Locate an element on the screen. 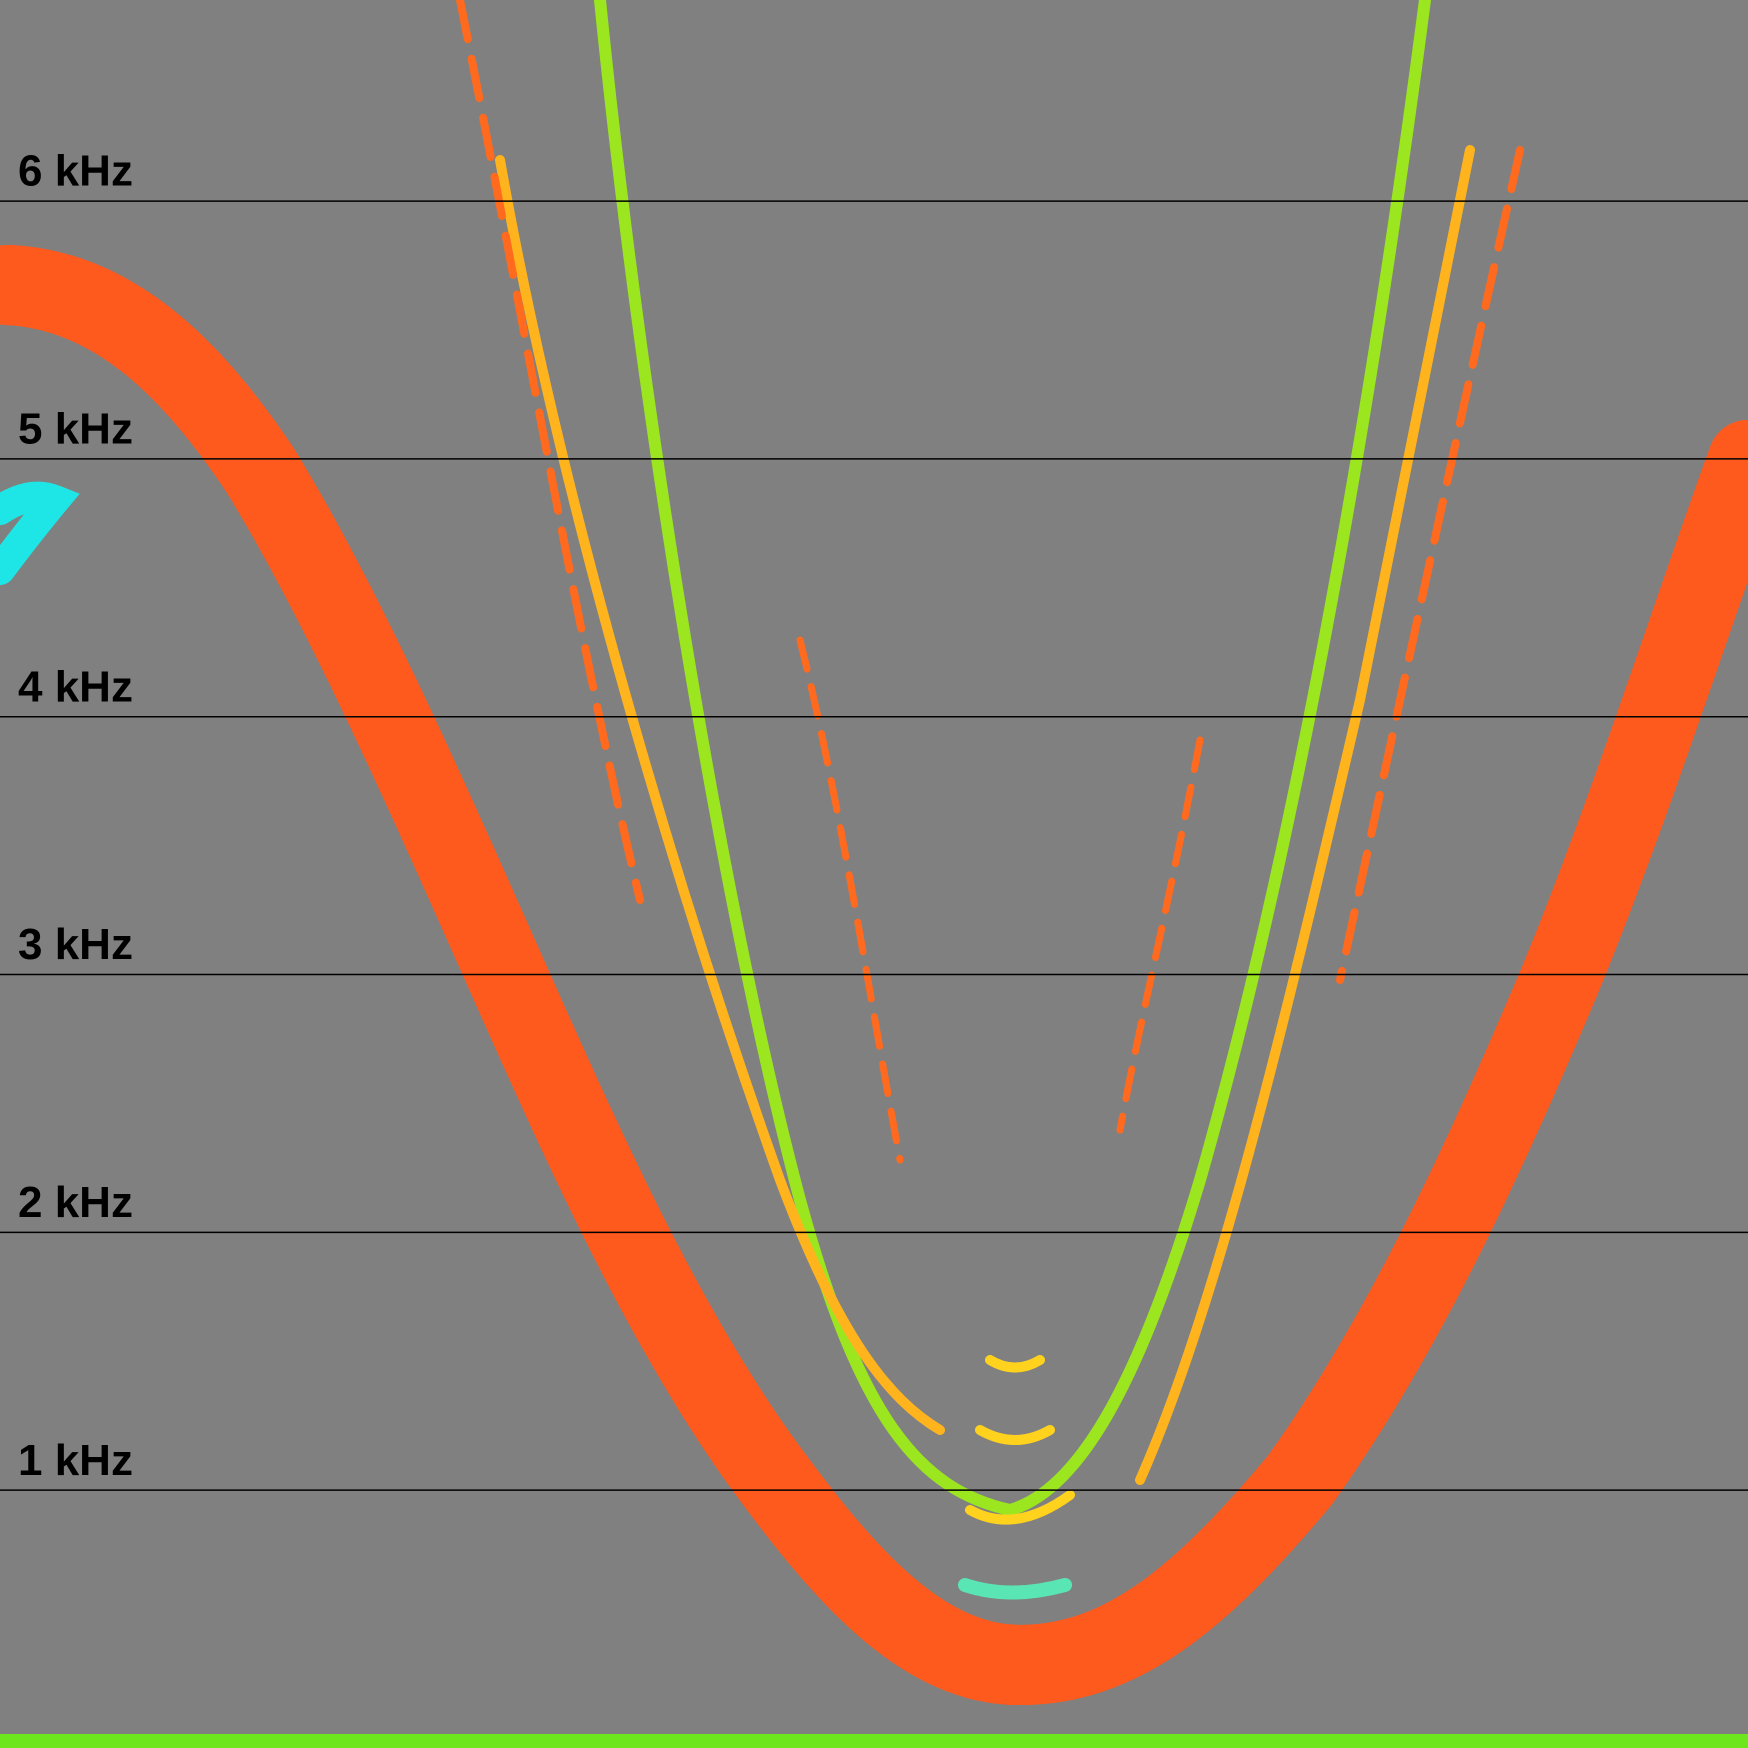 This screenshot has height=1748, width=1748. bottom-band is located at coordinates (874, 1741).